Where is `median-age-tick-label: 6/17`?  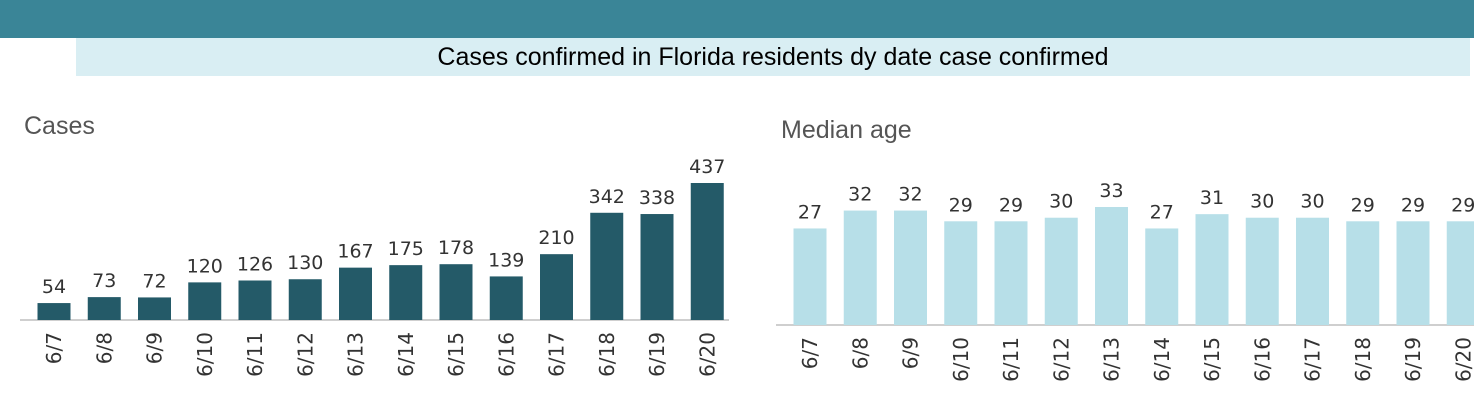 median-age-tick-label: 6/17 is located at coordinates (1313, 359).